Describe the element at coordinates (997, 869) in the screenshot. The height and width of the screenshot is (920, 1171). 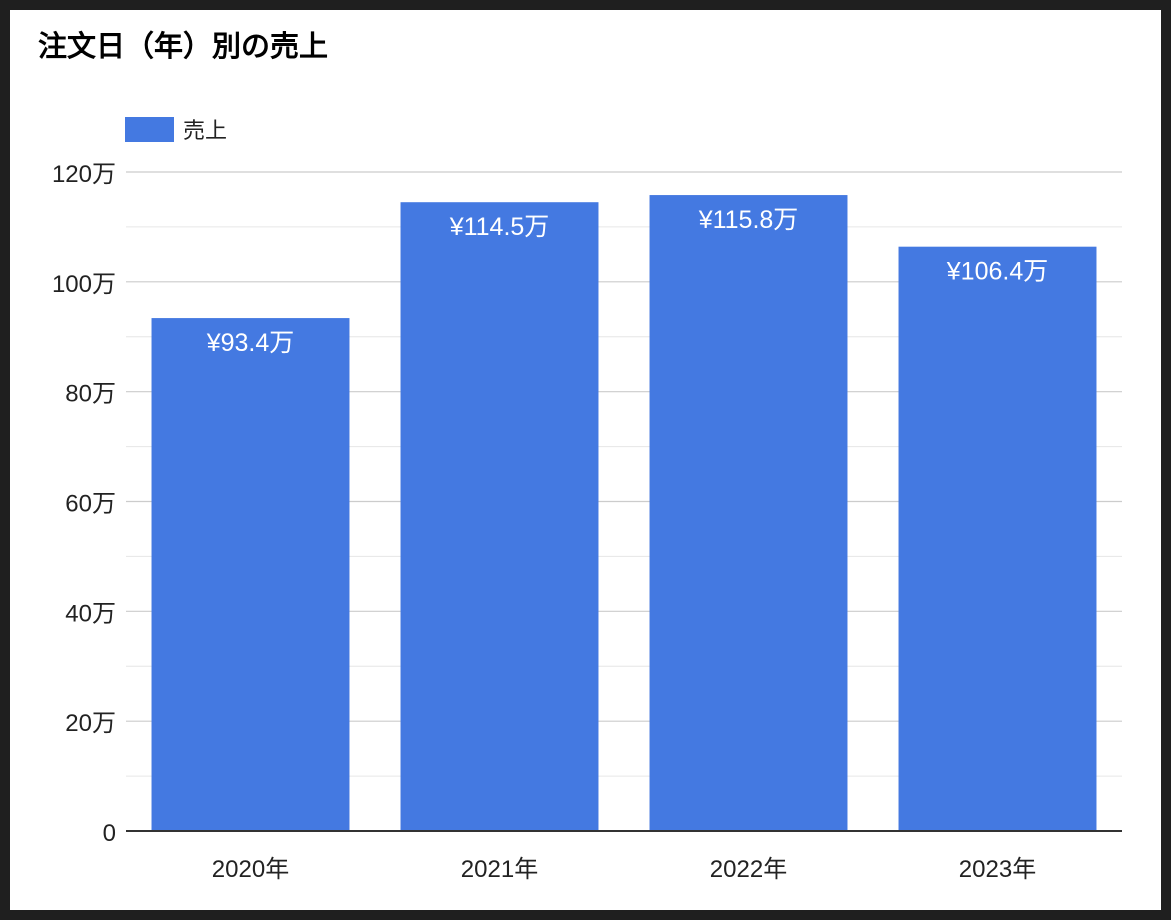
I see `x-tick-label: 2023年` at that location.